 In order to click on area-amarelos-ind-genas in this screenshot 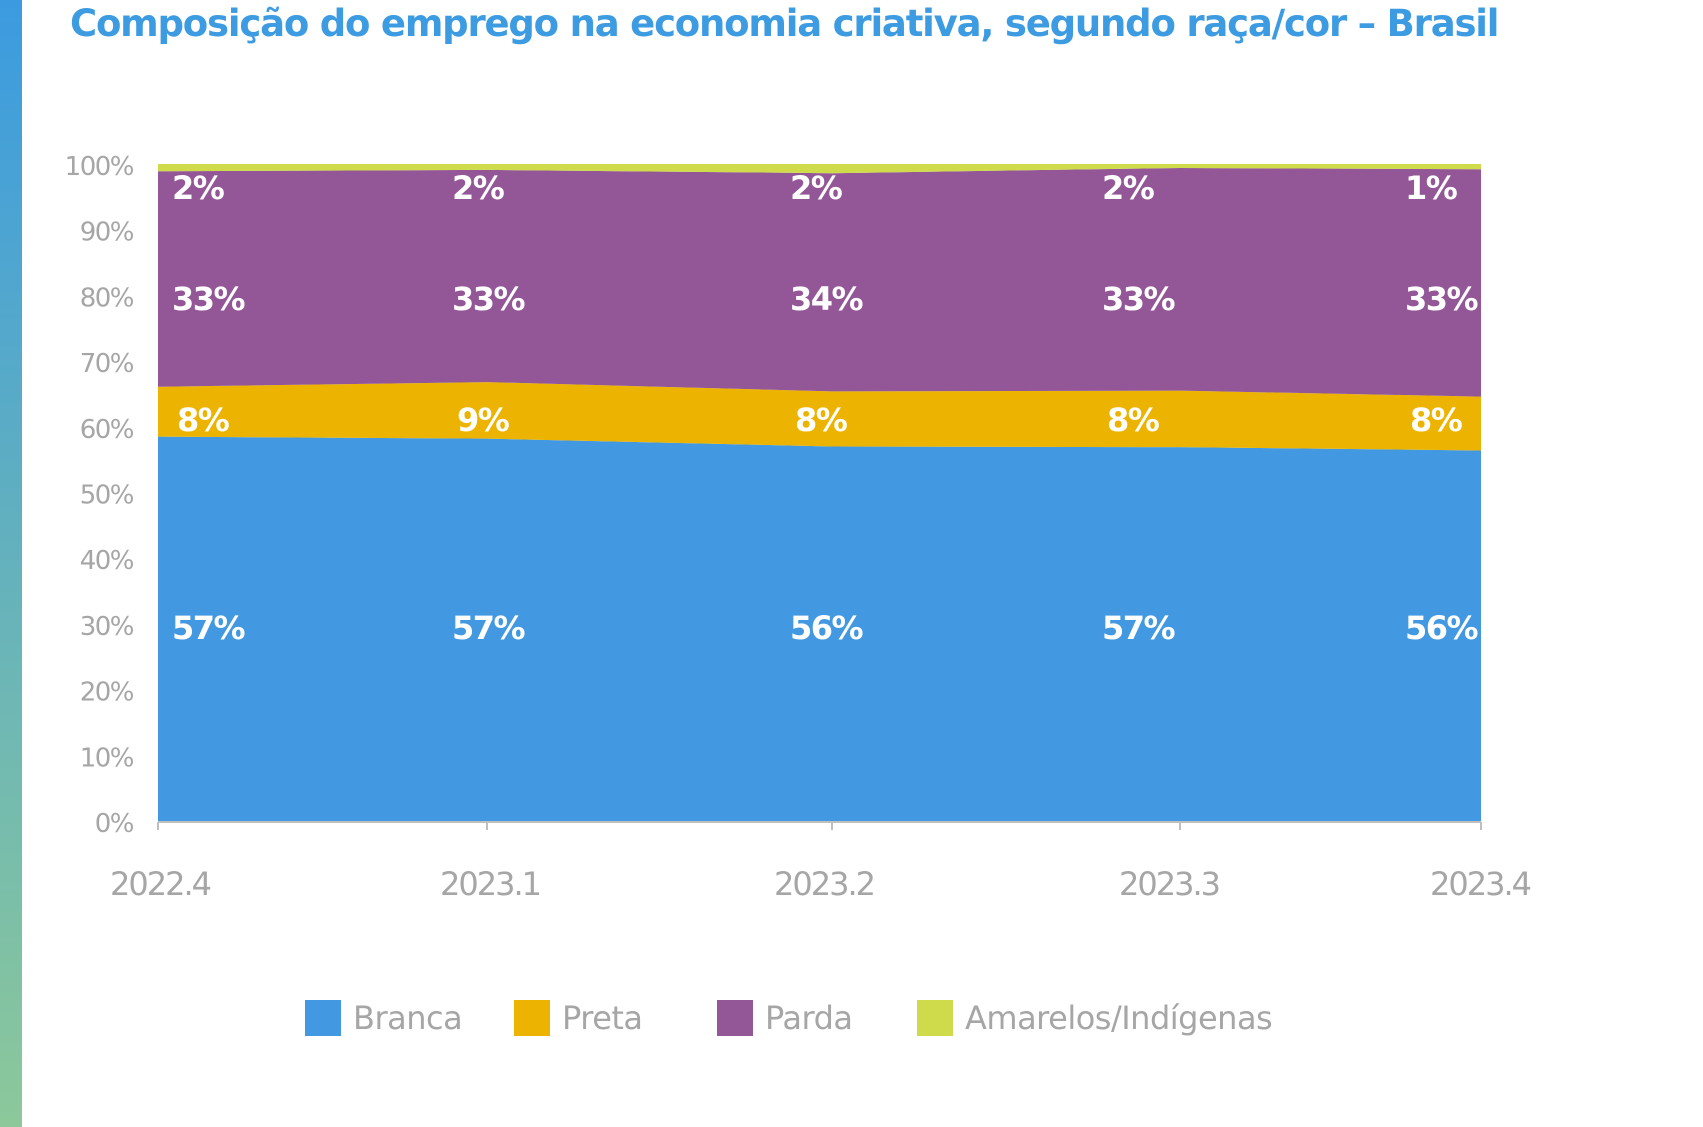, I will do `click(819, 169)`.